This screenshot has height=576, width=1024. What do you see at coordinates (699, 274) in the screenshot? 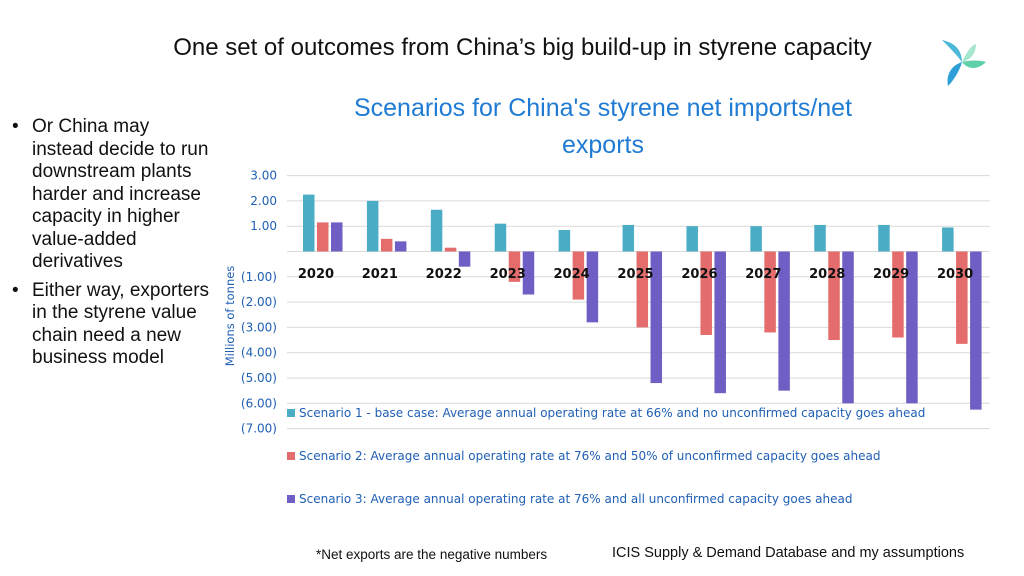
I see `x-tick-label: 2026` at bounding box center [699, 274].